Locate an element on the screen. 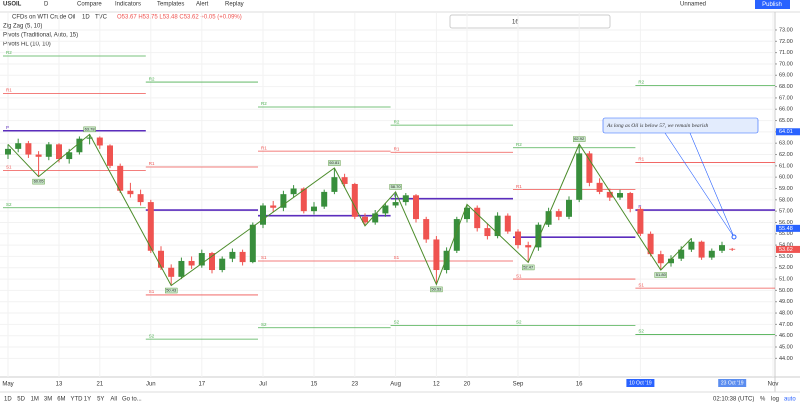 The width and height of the screenshot is (800, 411). alert-button: Alert is located at coordinates (202, 5).